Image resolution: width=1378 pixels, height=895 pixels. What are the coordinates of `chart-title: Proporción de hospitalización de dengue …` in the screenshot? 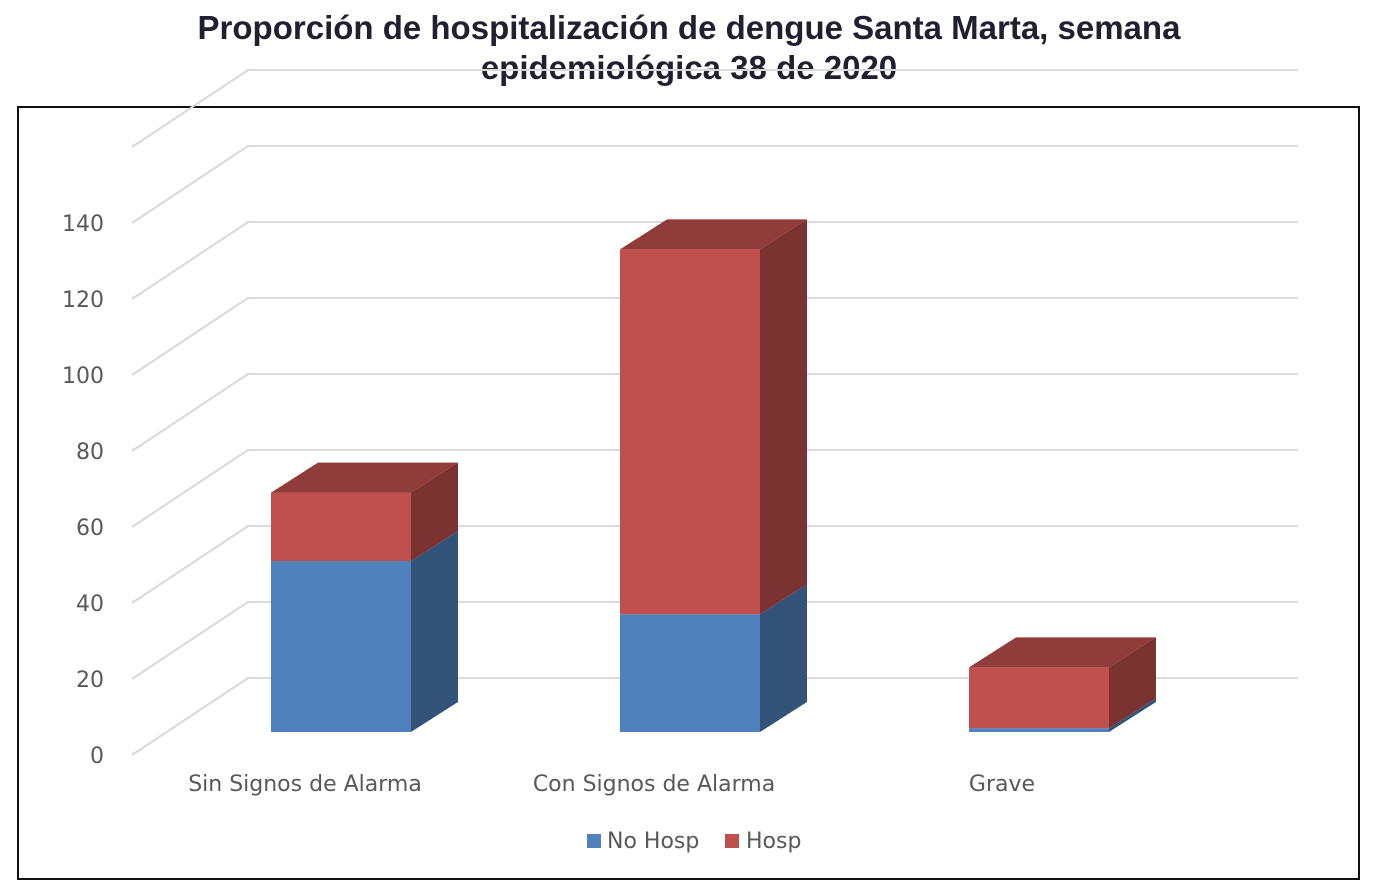 It's located at (689, 48).